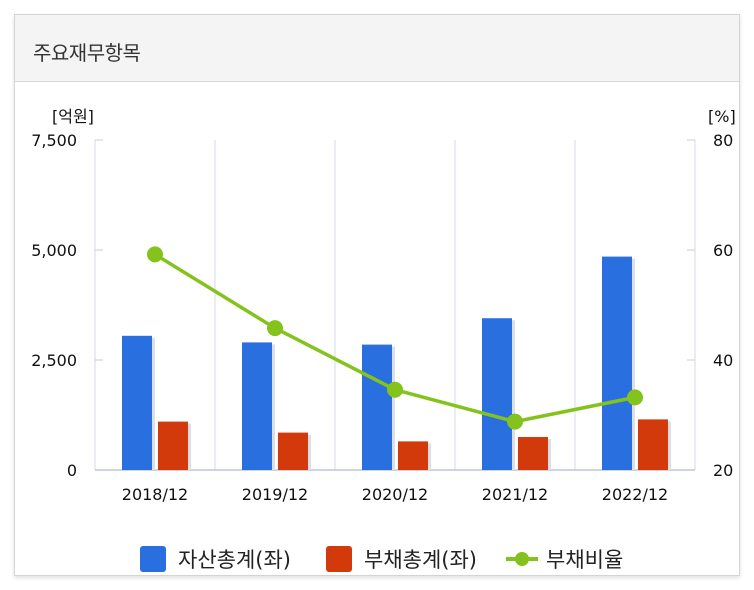 The height and width of the screenshot is (590, 754). What do you see at coordinates (635, 494) in the screenshot?
I see `x-tick-label: 2022/12` at bounding box center [635, 494].